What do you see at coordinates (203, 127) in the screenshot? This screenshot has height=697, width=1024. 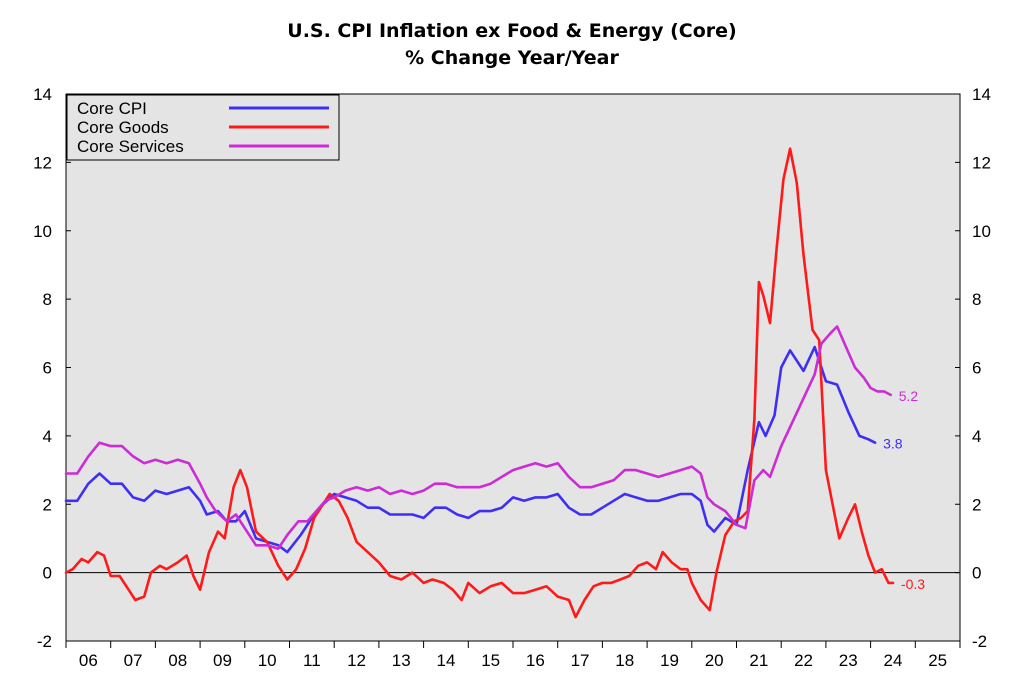 I see `legend-box` at bounding box center [203, 127].